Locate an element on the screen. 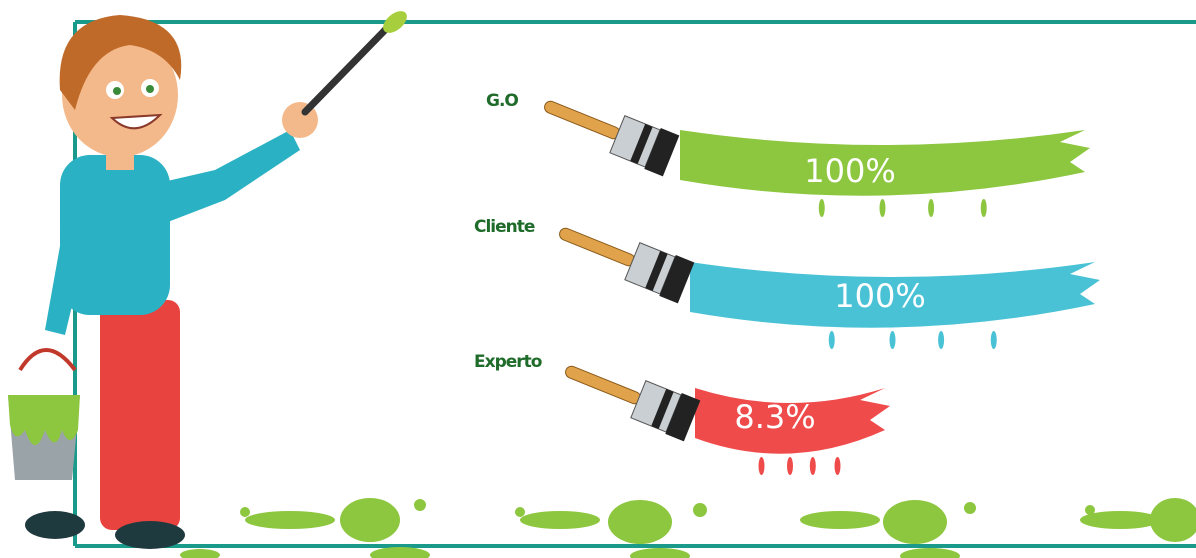 Image resolution: width=1196 pixels, height=558 pixels. skill-label: Experto is located at coordinates (508, 362).